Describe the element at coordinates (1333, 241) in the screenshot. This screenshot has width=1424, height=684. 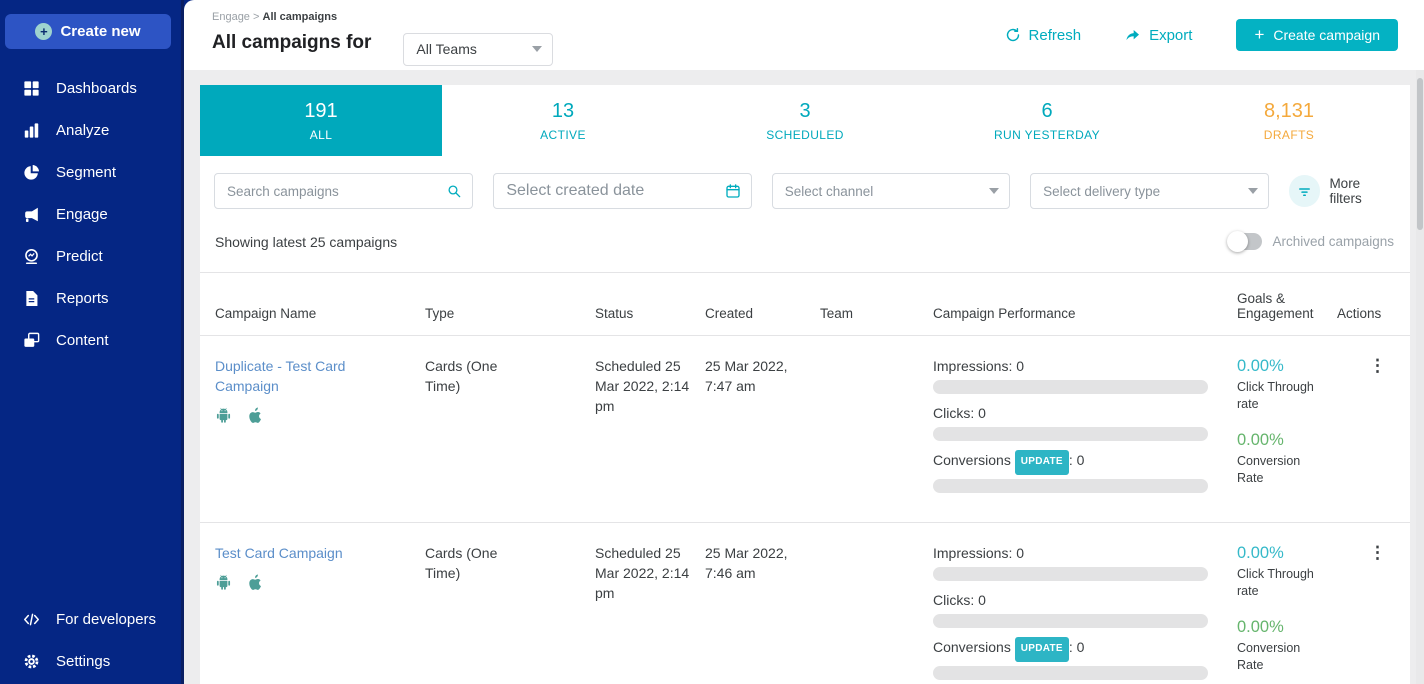
I see `archived-label: Archived campaigns` at that location.